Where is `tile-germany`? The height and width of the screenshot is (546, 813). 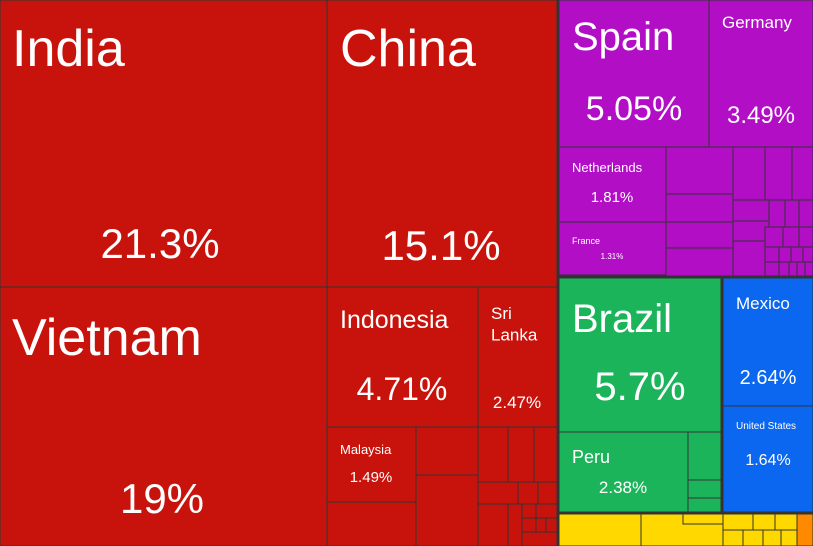
tile-germany is located at coordinates (760, 74).